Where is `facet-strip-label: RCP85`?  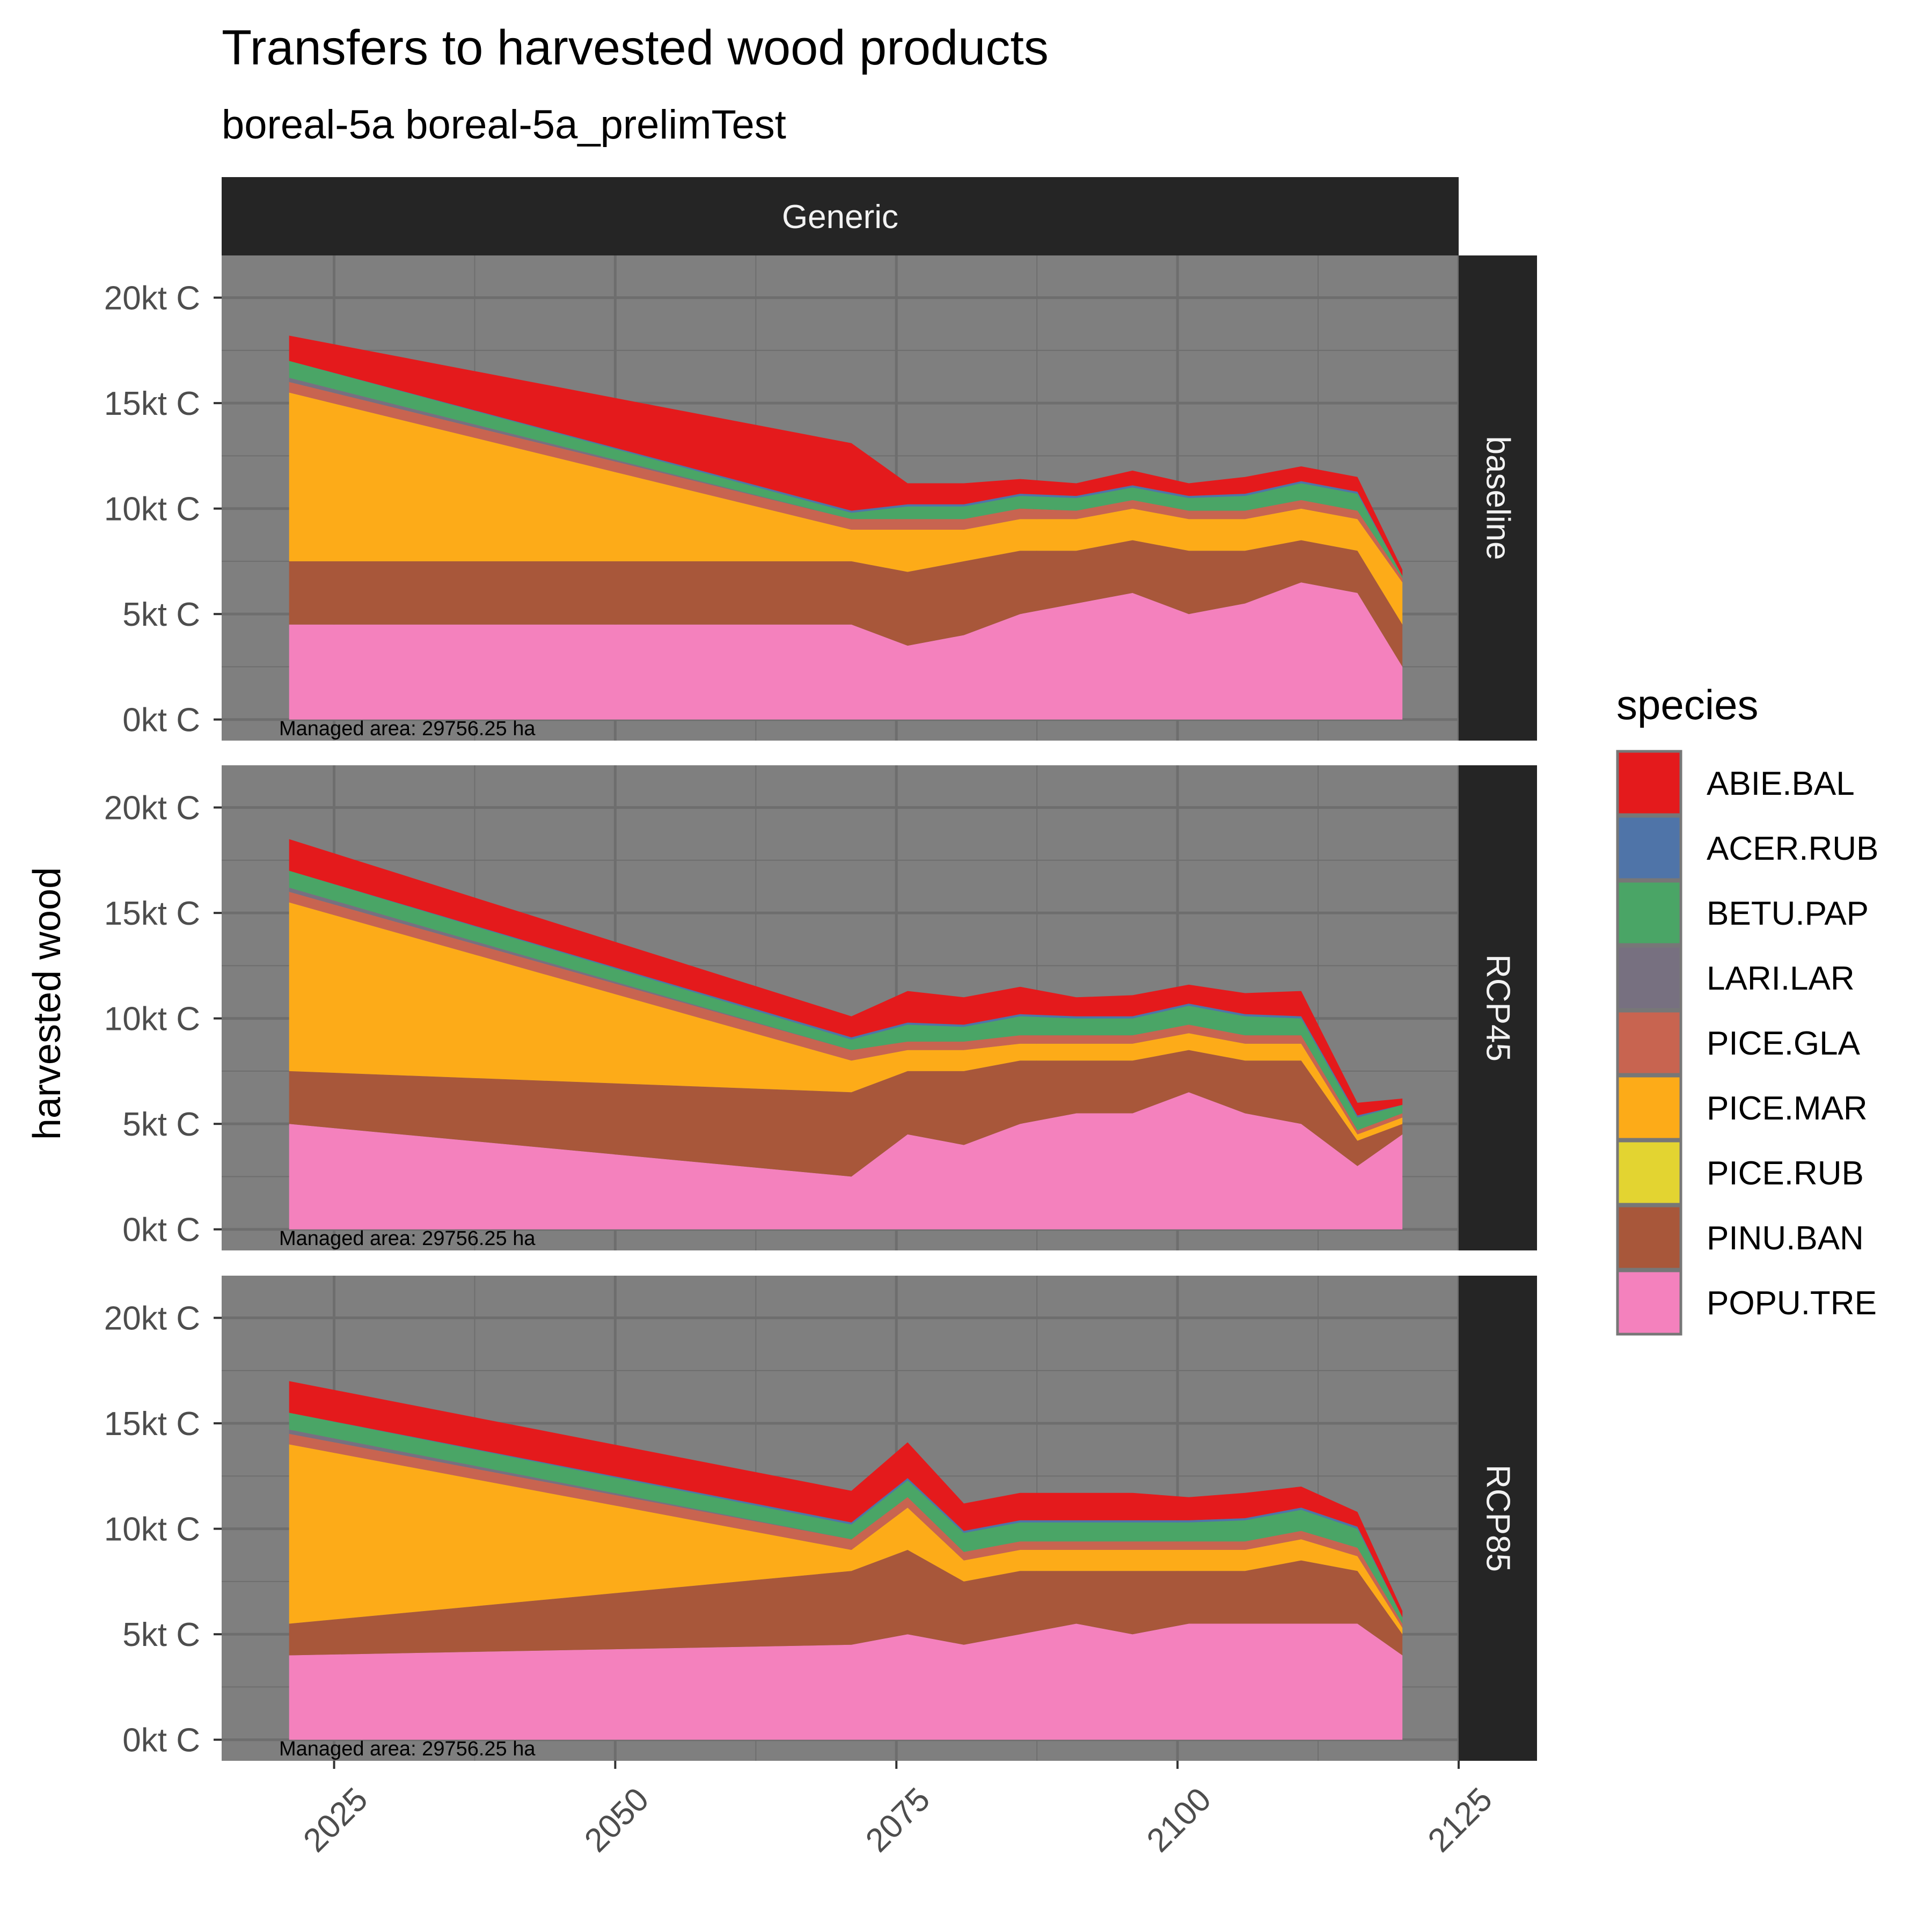
facet-strip-label: RCP85 is located at coordinates (1498, 1518).